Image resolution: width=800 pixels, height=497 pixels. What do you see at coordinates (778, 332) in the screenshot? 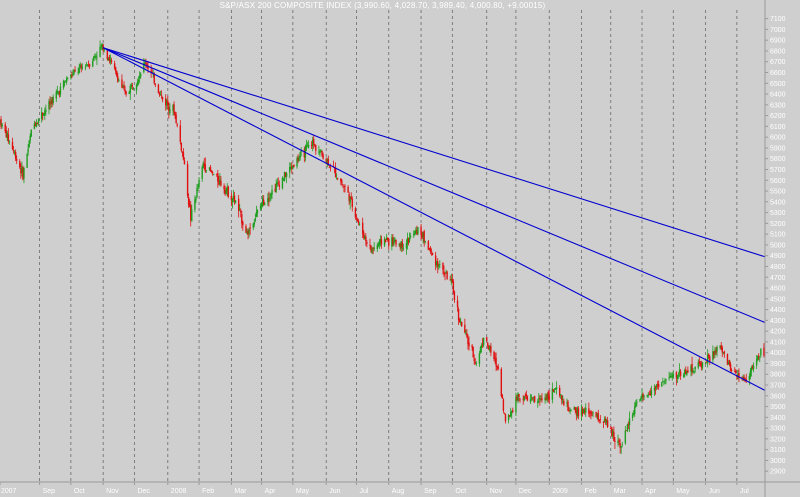
I see `y-tick-label: 4200` at bounding box center [778, 332].